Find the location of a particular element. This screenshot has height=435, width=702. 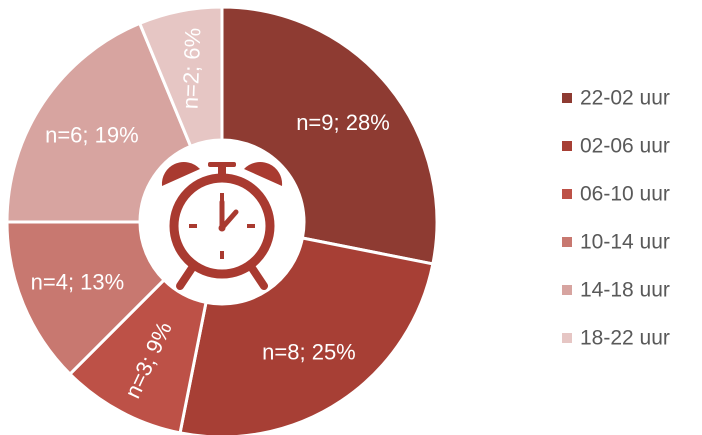

slice-14-18-uur is located at coordinates (99, 122).